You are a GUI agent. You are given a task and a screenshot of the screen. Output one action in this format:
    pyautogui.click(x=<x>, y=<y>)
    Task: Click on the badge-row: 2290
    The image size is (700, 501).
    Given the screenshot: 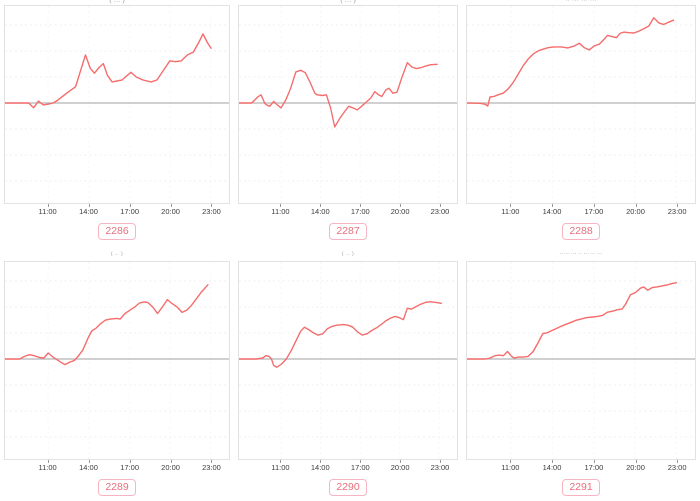 What is the action you would take?
    pyautogui.click(x=348, y=487)
    